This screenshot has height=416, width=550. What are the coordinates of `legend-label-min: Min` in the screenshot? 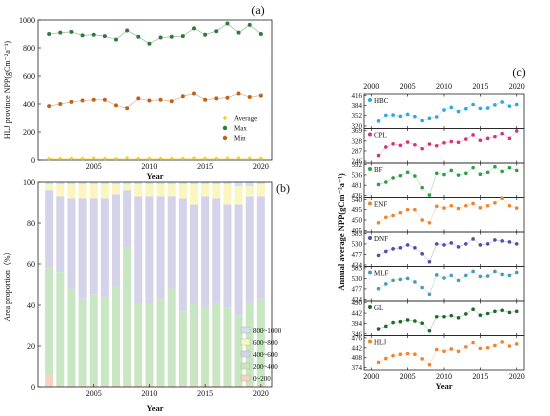 It's located at (240, 139).